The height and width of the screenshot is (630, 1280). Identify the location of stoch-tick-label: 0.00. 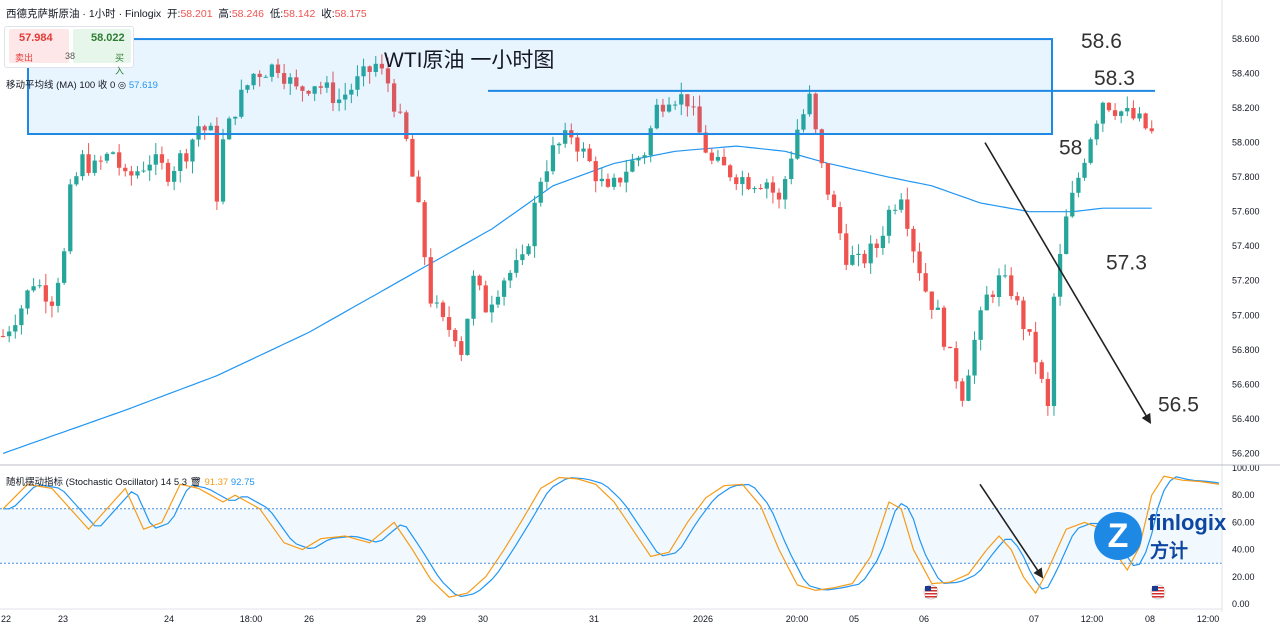
(1241, 604).